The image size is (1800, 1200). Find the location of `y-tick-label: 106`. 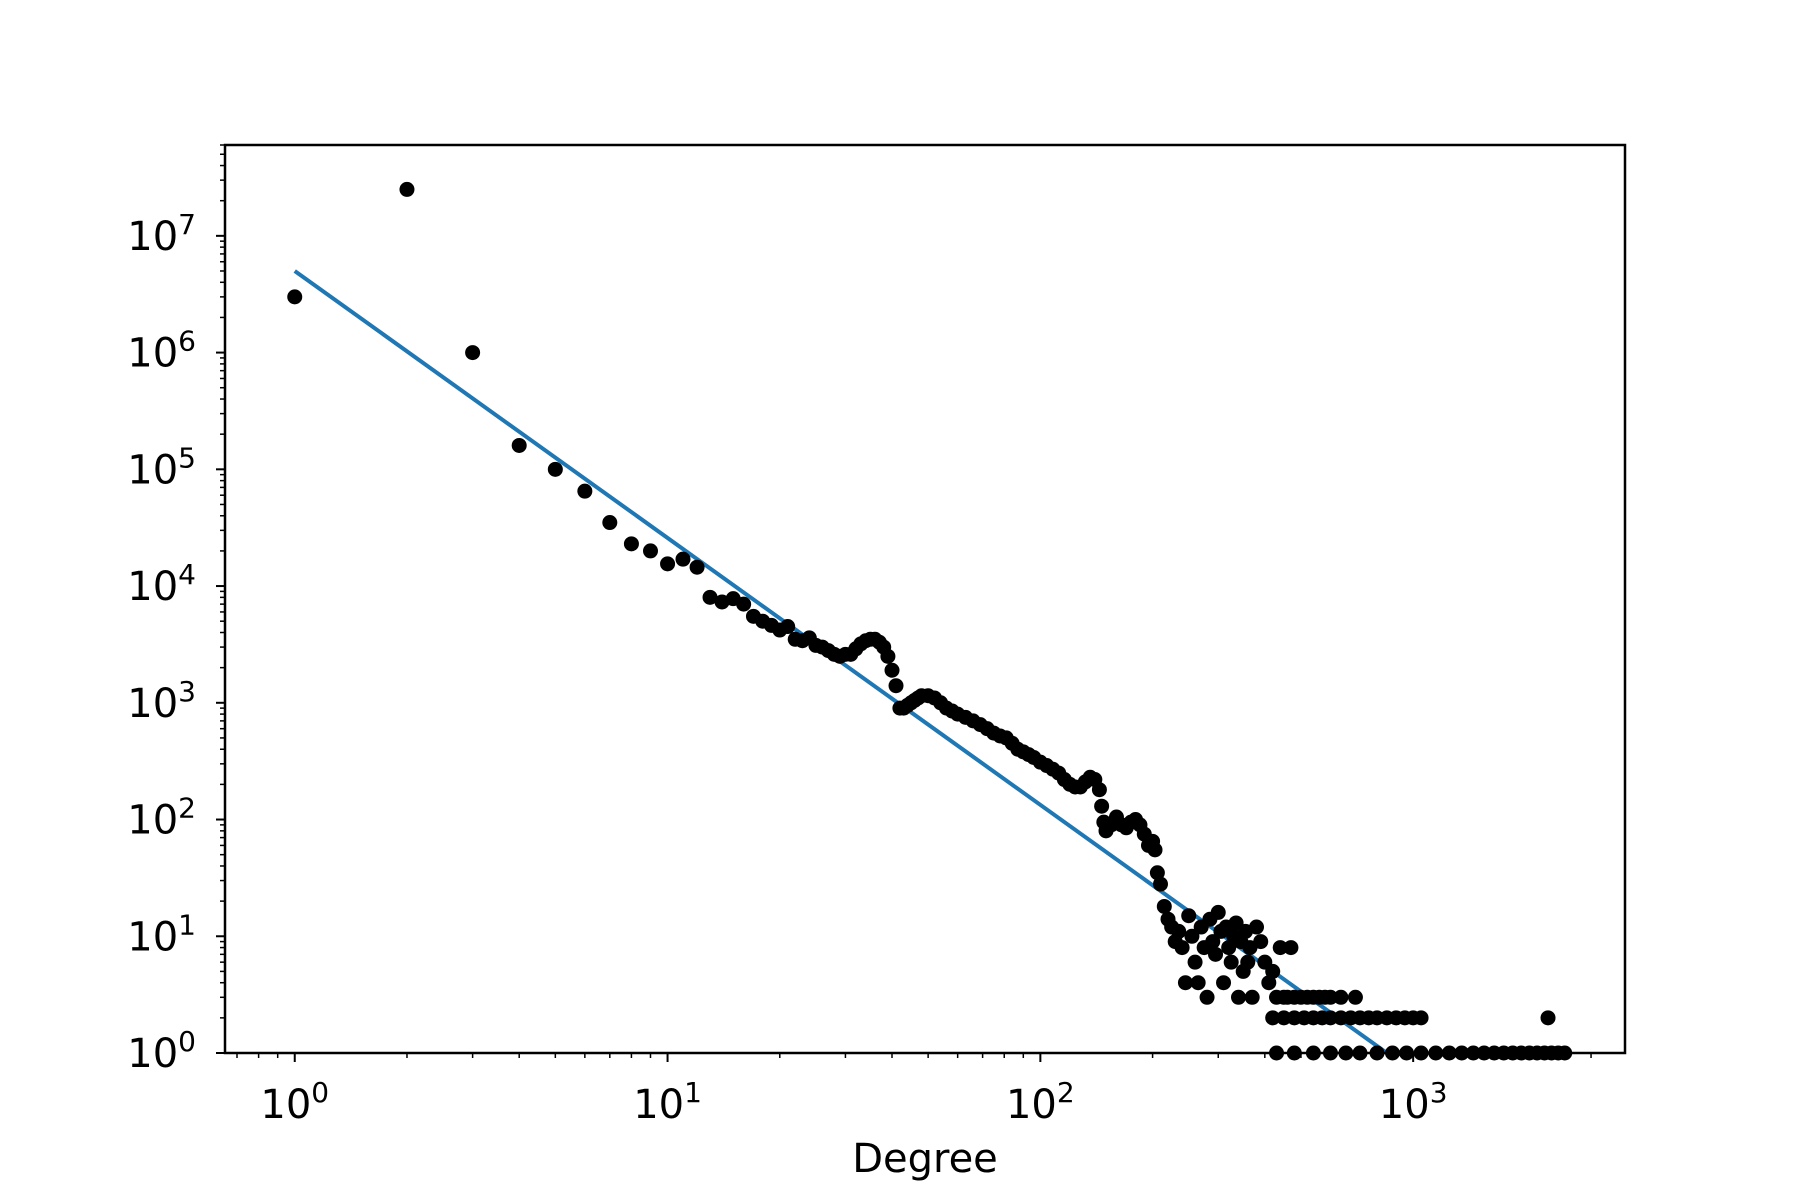

y-tick-label: 106 is located at coordinates (161, 351).